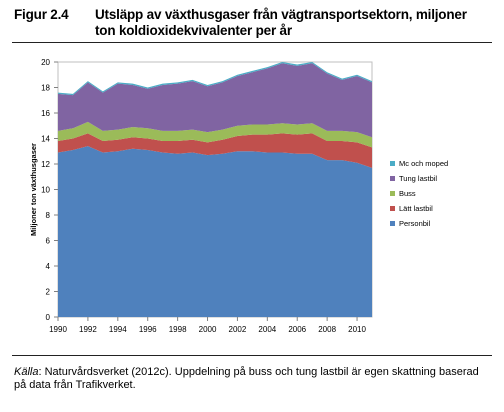  What do you see at coordinates (45, 88) in the screenshot?
I see `y-tick-label: 18` at bounding box center [45, 88].